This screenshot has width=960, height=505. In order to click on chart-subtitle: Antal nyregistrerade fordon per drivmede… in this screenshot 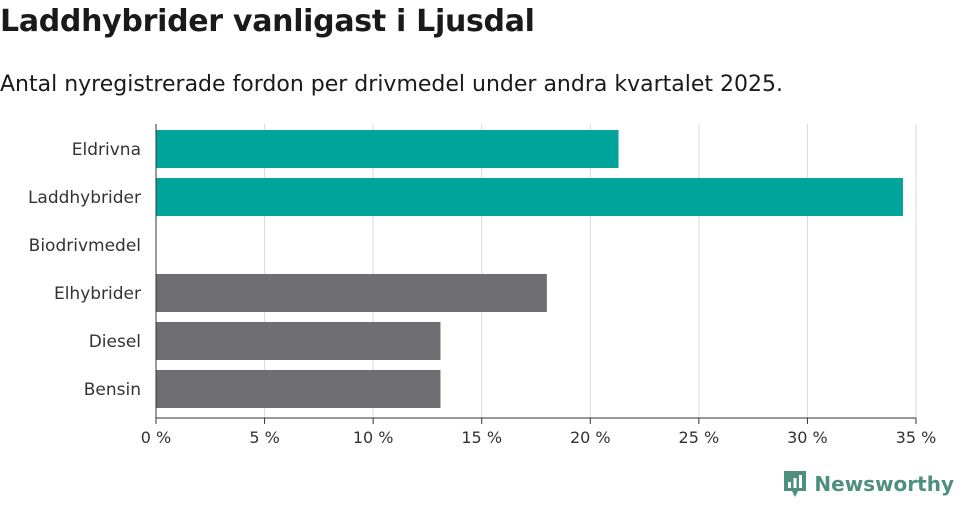, I will do `click(391, 84)`.